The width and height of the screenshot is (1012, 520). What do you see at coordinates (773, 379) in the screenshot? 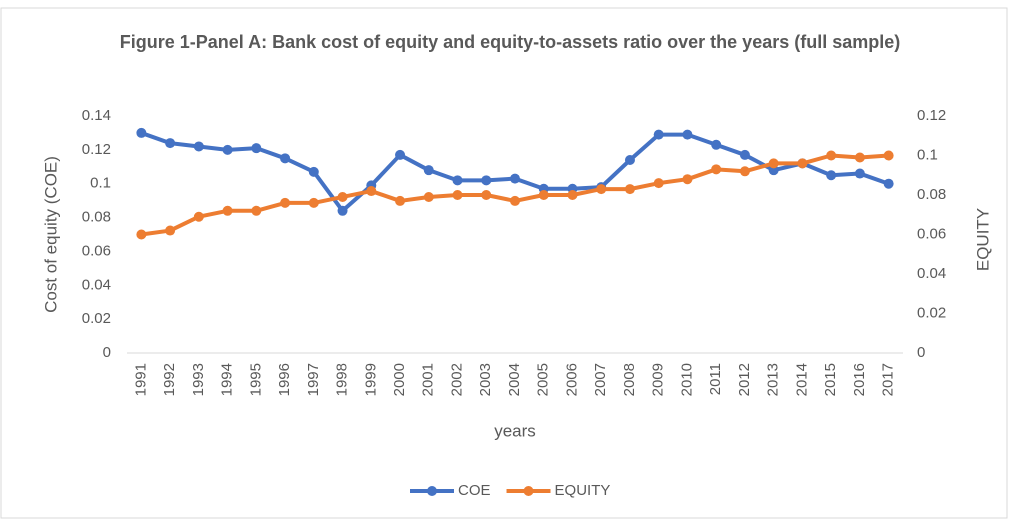
I see `x-tick-label: 2013` at bounding box center [773, 379].